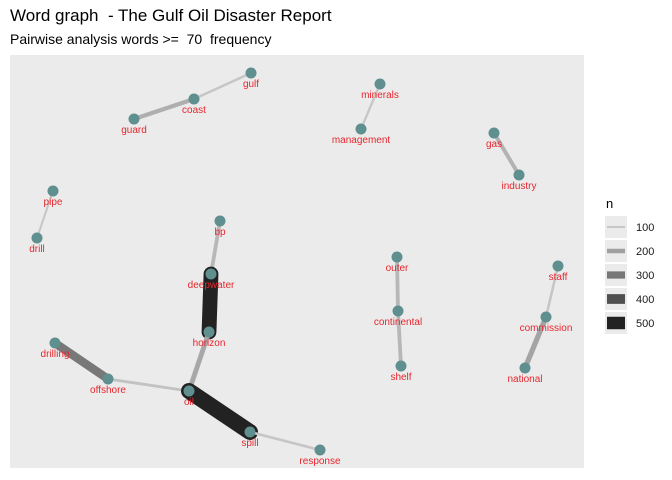  I want to click on edge-commission-national, so click(535, 342).